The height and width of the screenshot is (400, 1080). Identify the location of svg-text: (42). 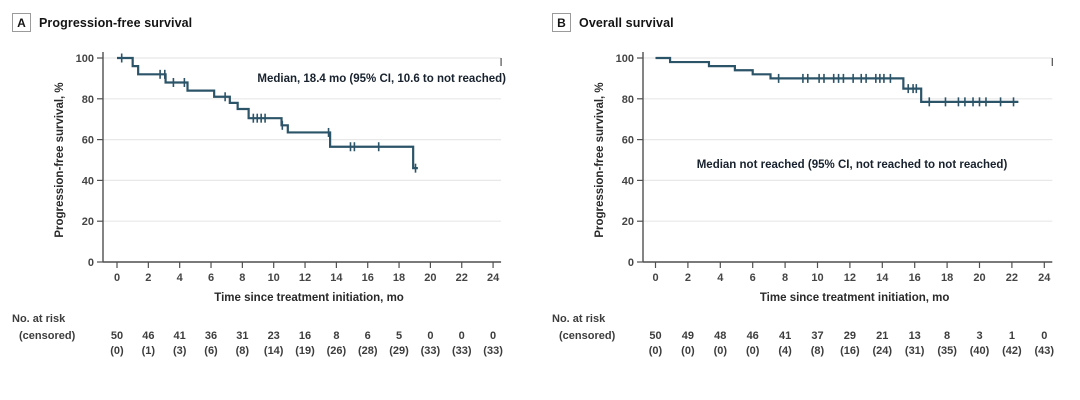
(1012, 351).